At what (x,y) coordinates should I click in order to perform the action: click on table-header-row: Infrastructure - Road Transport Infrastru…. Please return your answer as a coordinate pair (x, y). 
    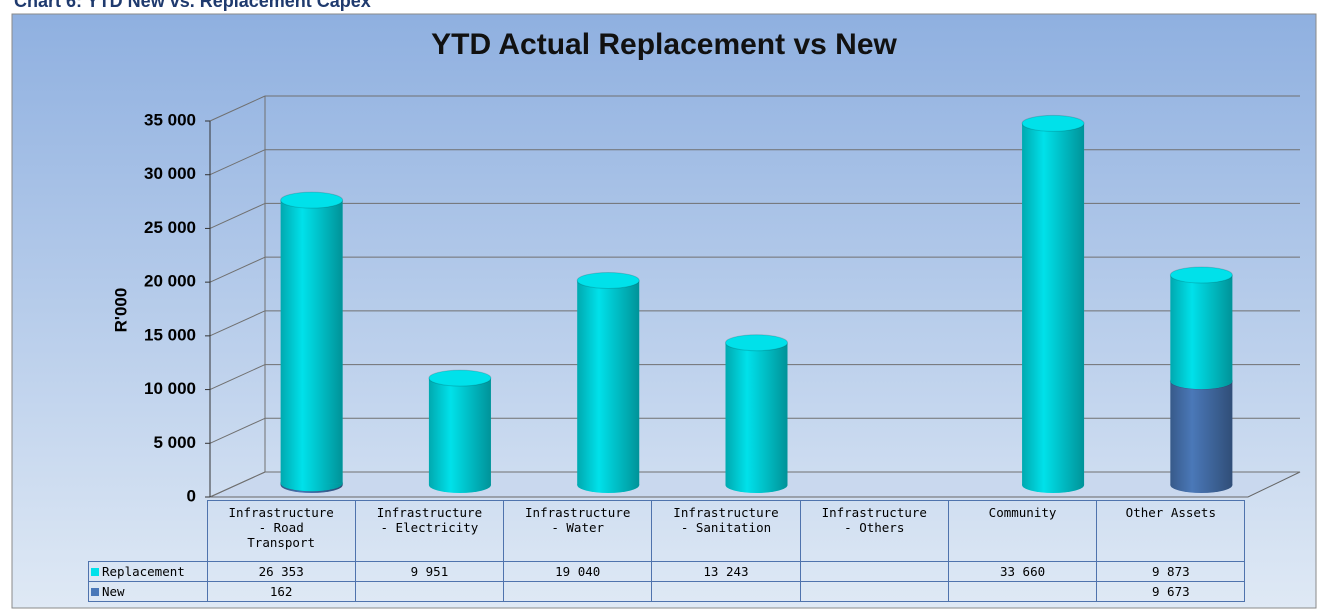
    Looking at the image, I should click on (667, 531).